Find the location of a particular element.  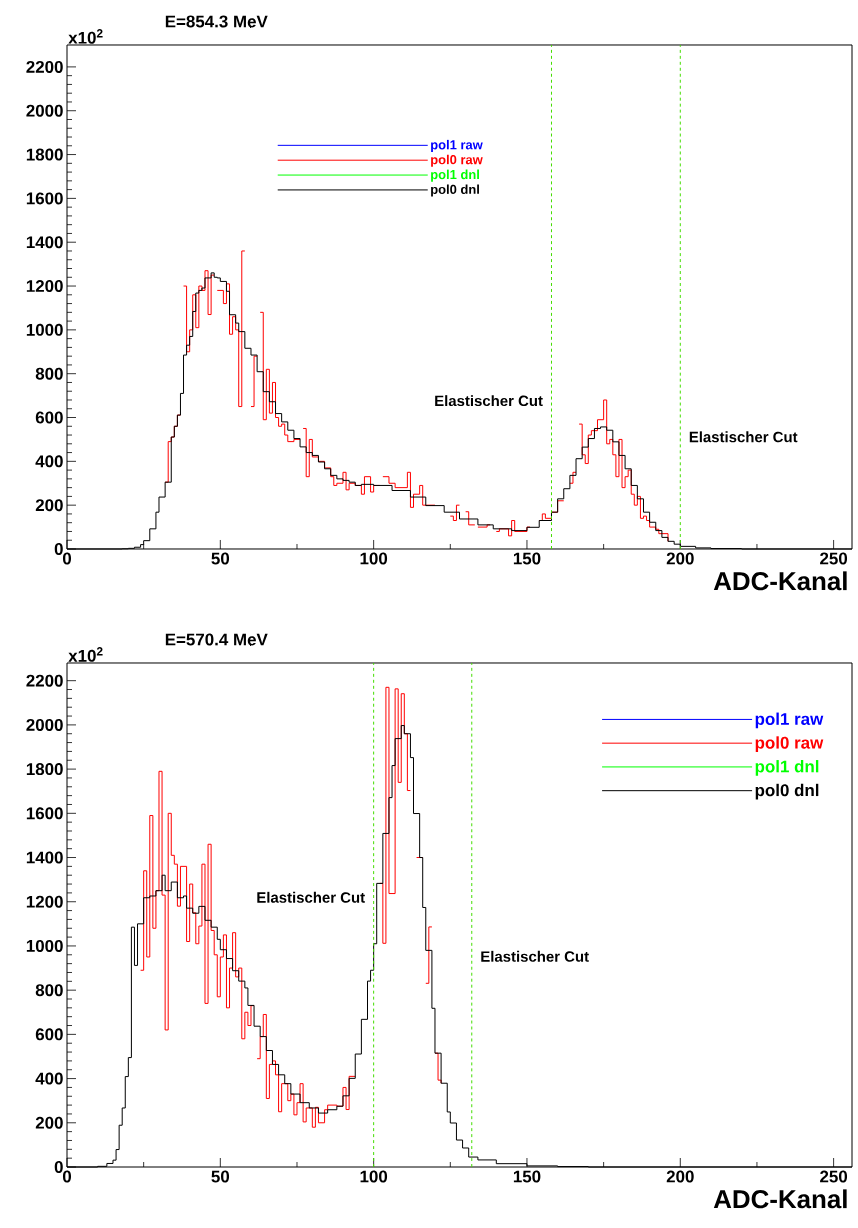

chart-title: E=854.3 MeV is located at coordinates (216, 21).